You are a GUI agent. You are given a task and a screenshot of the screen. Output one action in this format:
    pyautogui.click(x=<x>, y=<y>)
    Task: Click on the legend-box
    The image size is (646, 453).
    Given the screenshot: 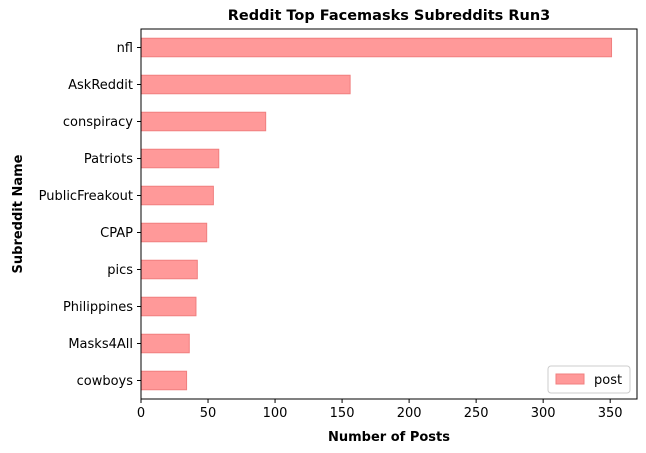 What is the action you would take?
    pyautogui.click(x=589, y=379)
    